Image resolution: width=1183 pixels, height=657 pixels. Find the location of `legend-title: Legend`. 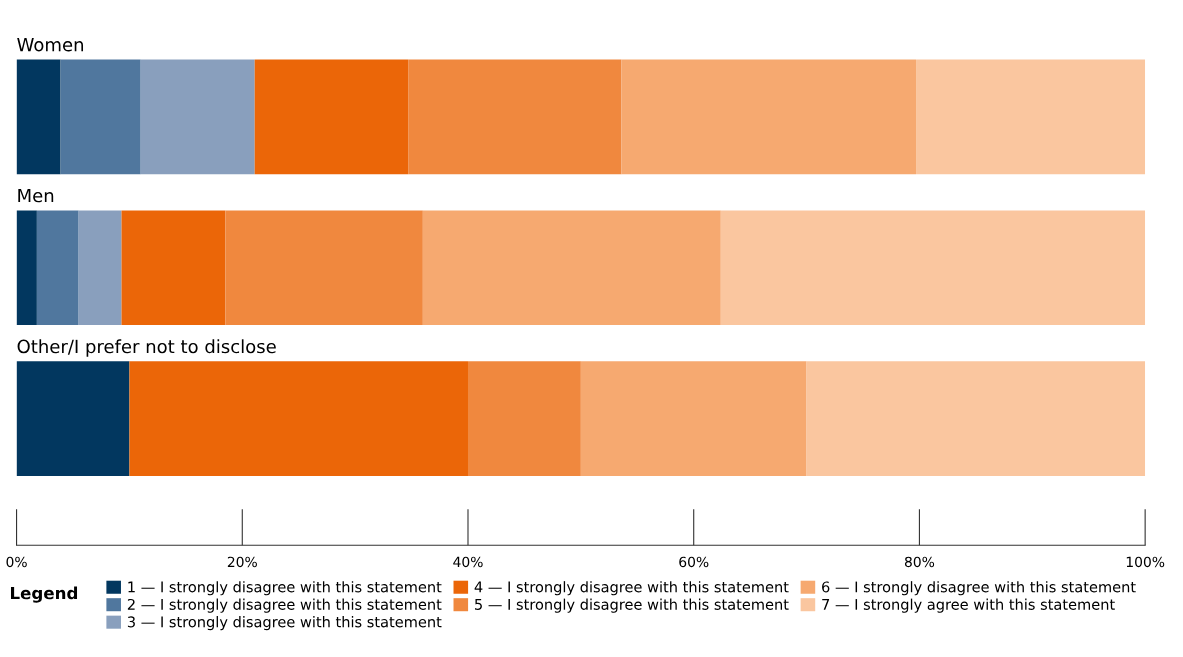

legend-title: Legend is located at coordinates (44, 594).